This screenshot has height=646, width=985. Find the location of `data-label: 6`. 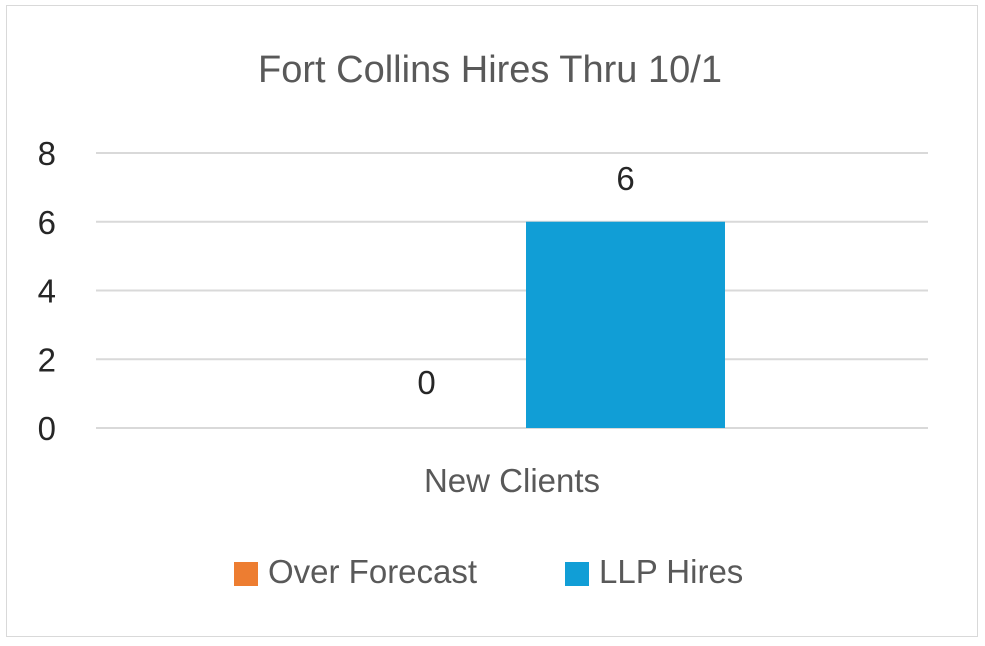

data-label: 6 is located at coordinates (625, 178).